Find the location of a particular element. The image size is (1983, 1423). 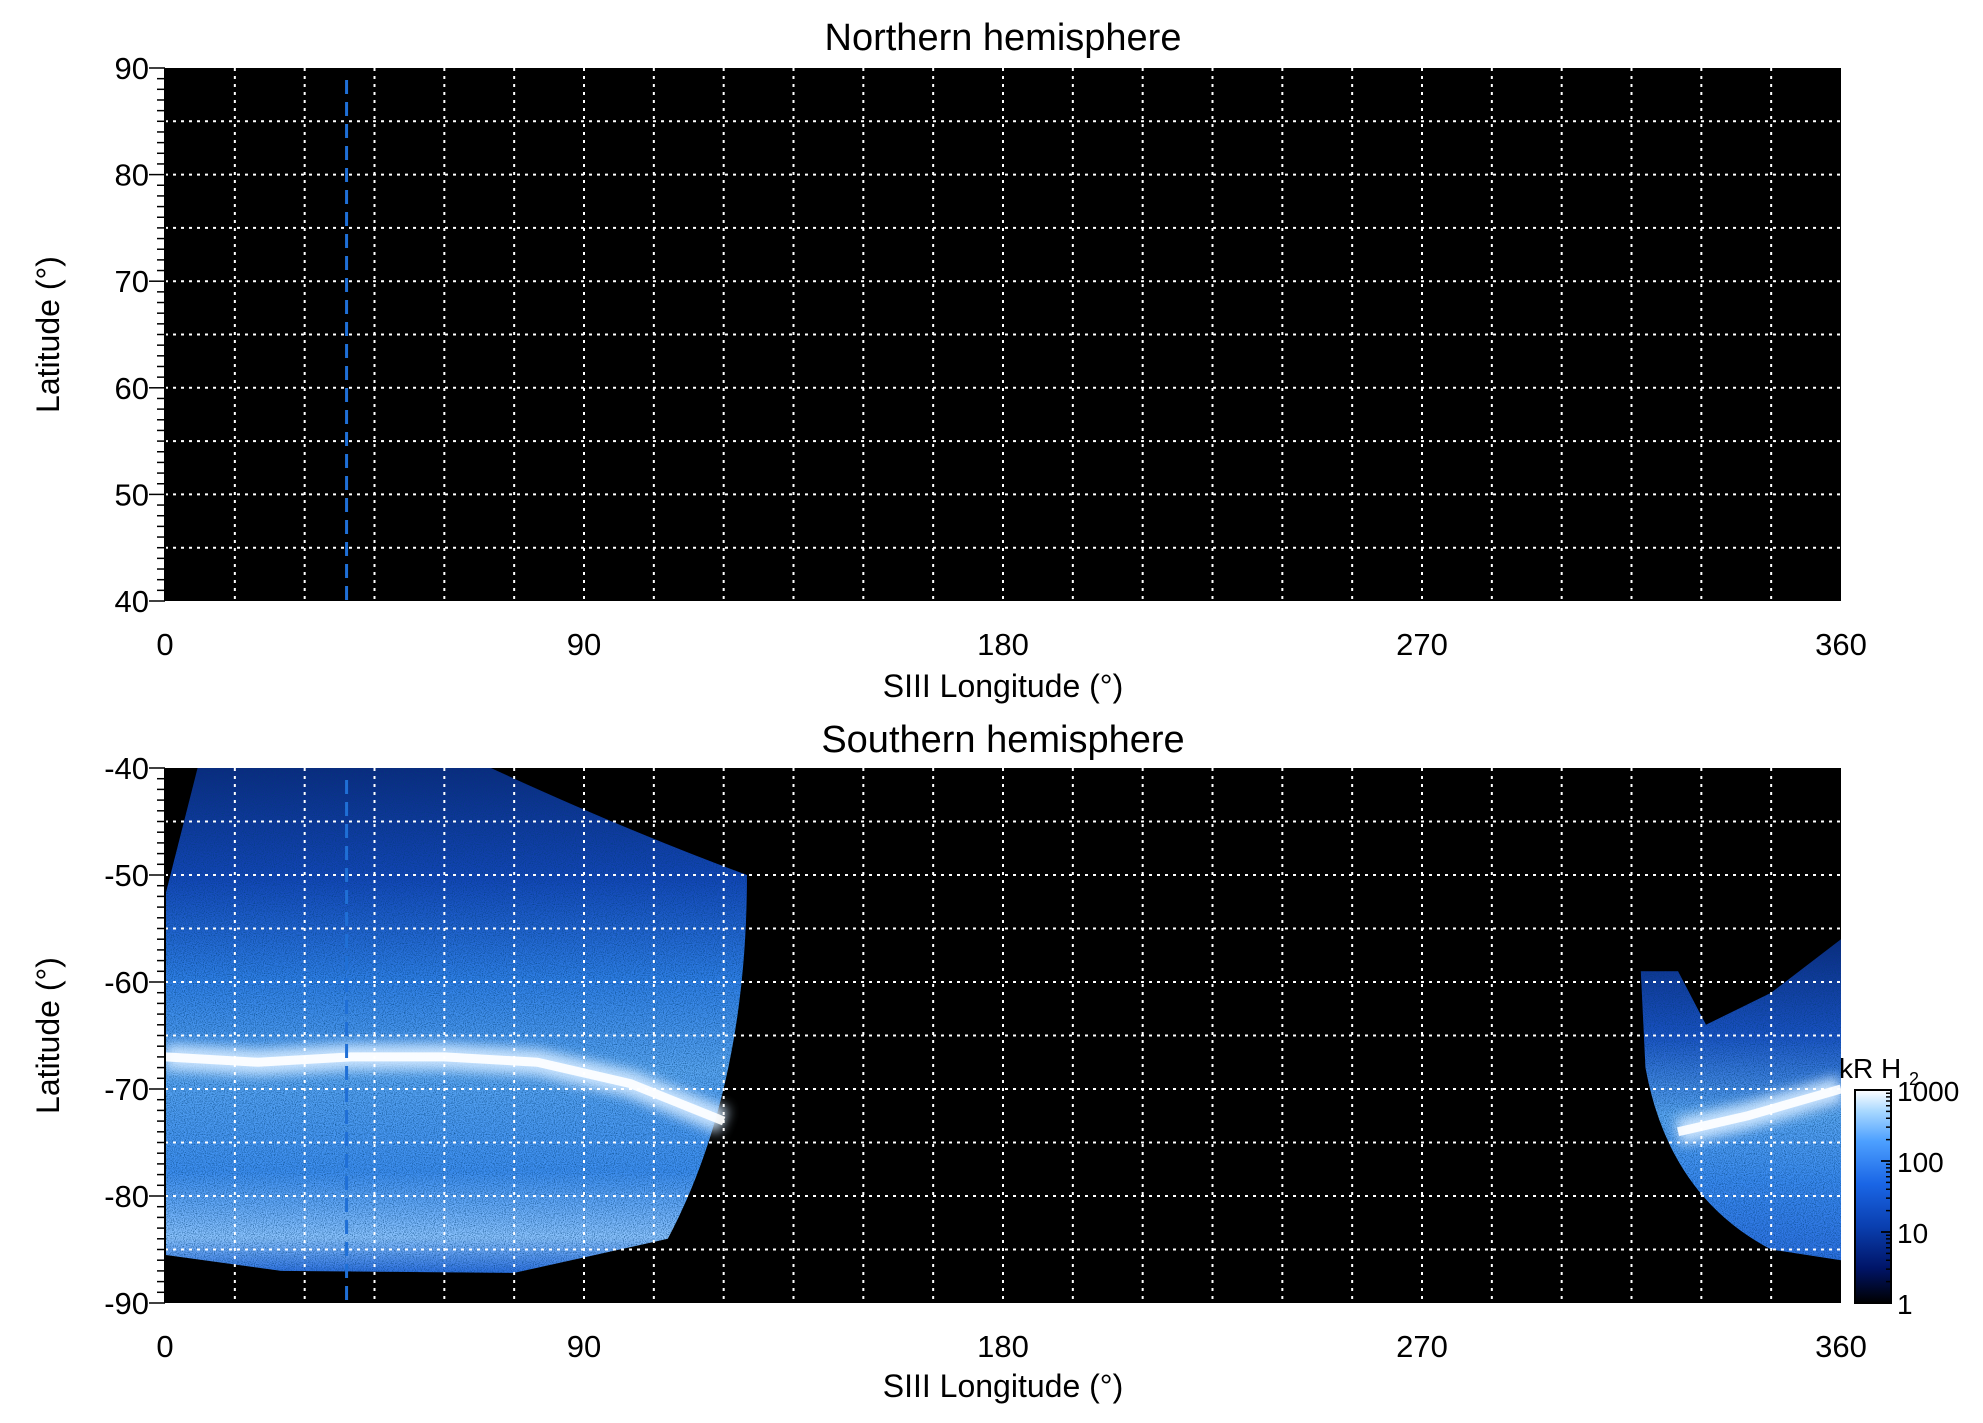

y-tick-label: -80 is located at coordinates (126, 1196).